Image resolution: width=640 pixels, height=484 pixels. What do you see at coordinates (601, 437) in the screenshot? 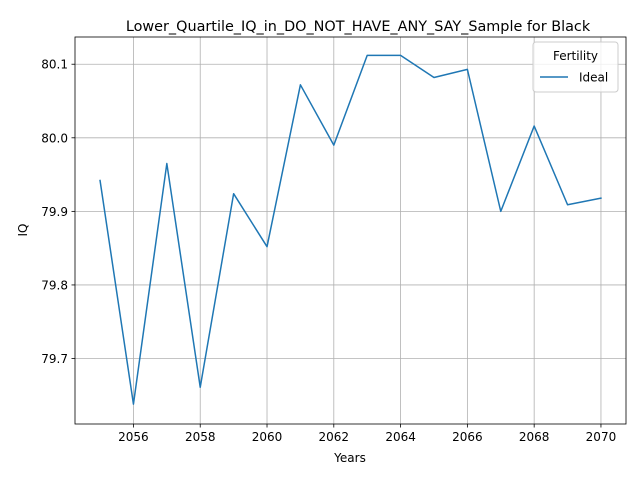
I see `x-tick-label: 2070` at bounding box center [601, 437].